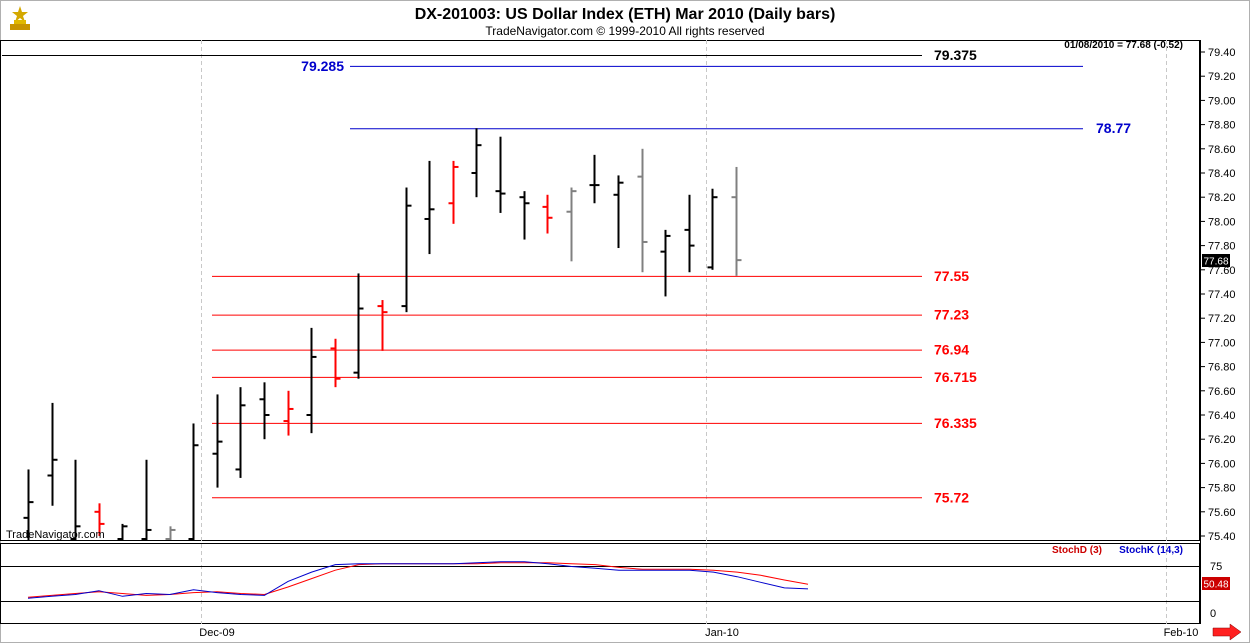 Image resolution: width=1250 pixels, height=643 pixels. What do you see at coordinates (1222, 537) in the screenshot?
I see `y-tick-label: 75.40` at bounding box center [1222, 537].